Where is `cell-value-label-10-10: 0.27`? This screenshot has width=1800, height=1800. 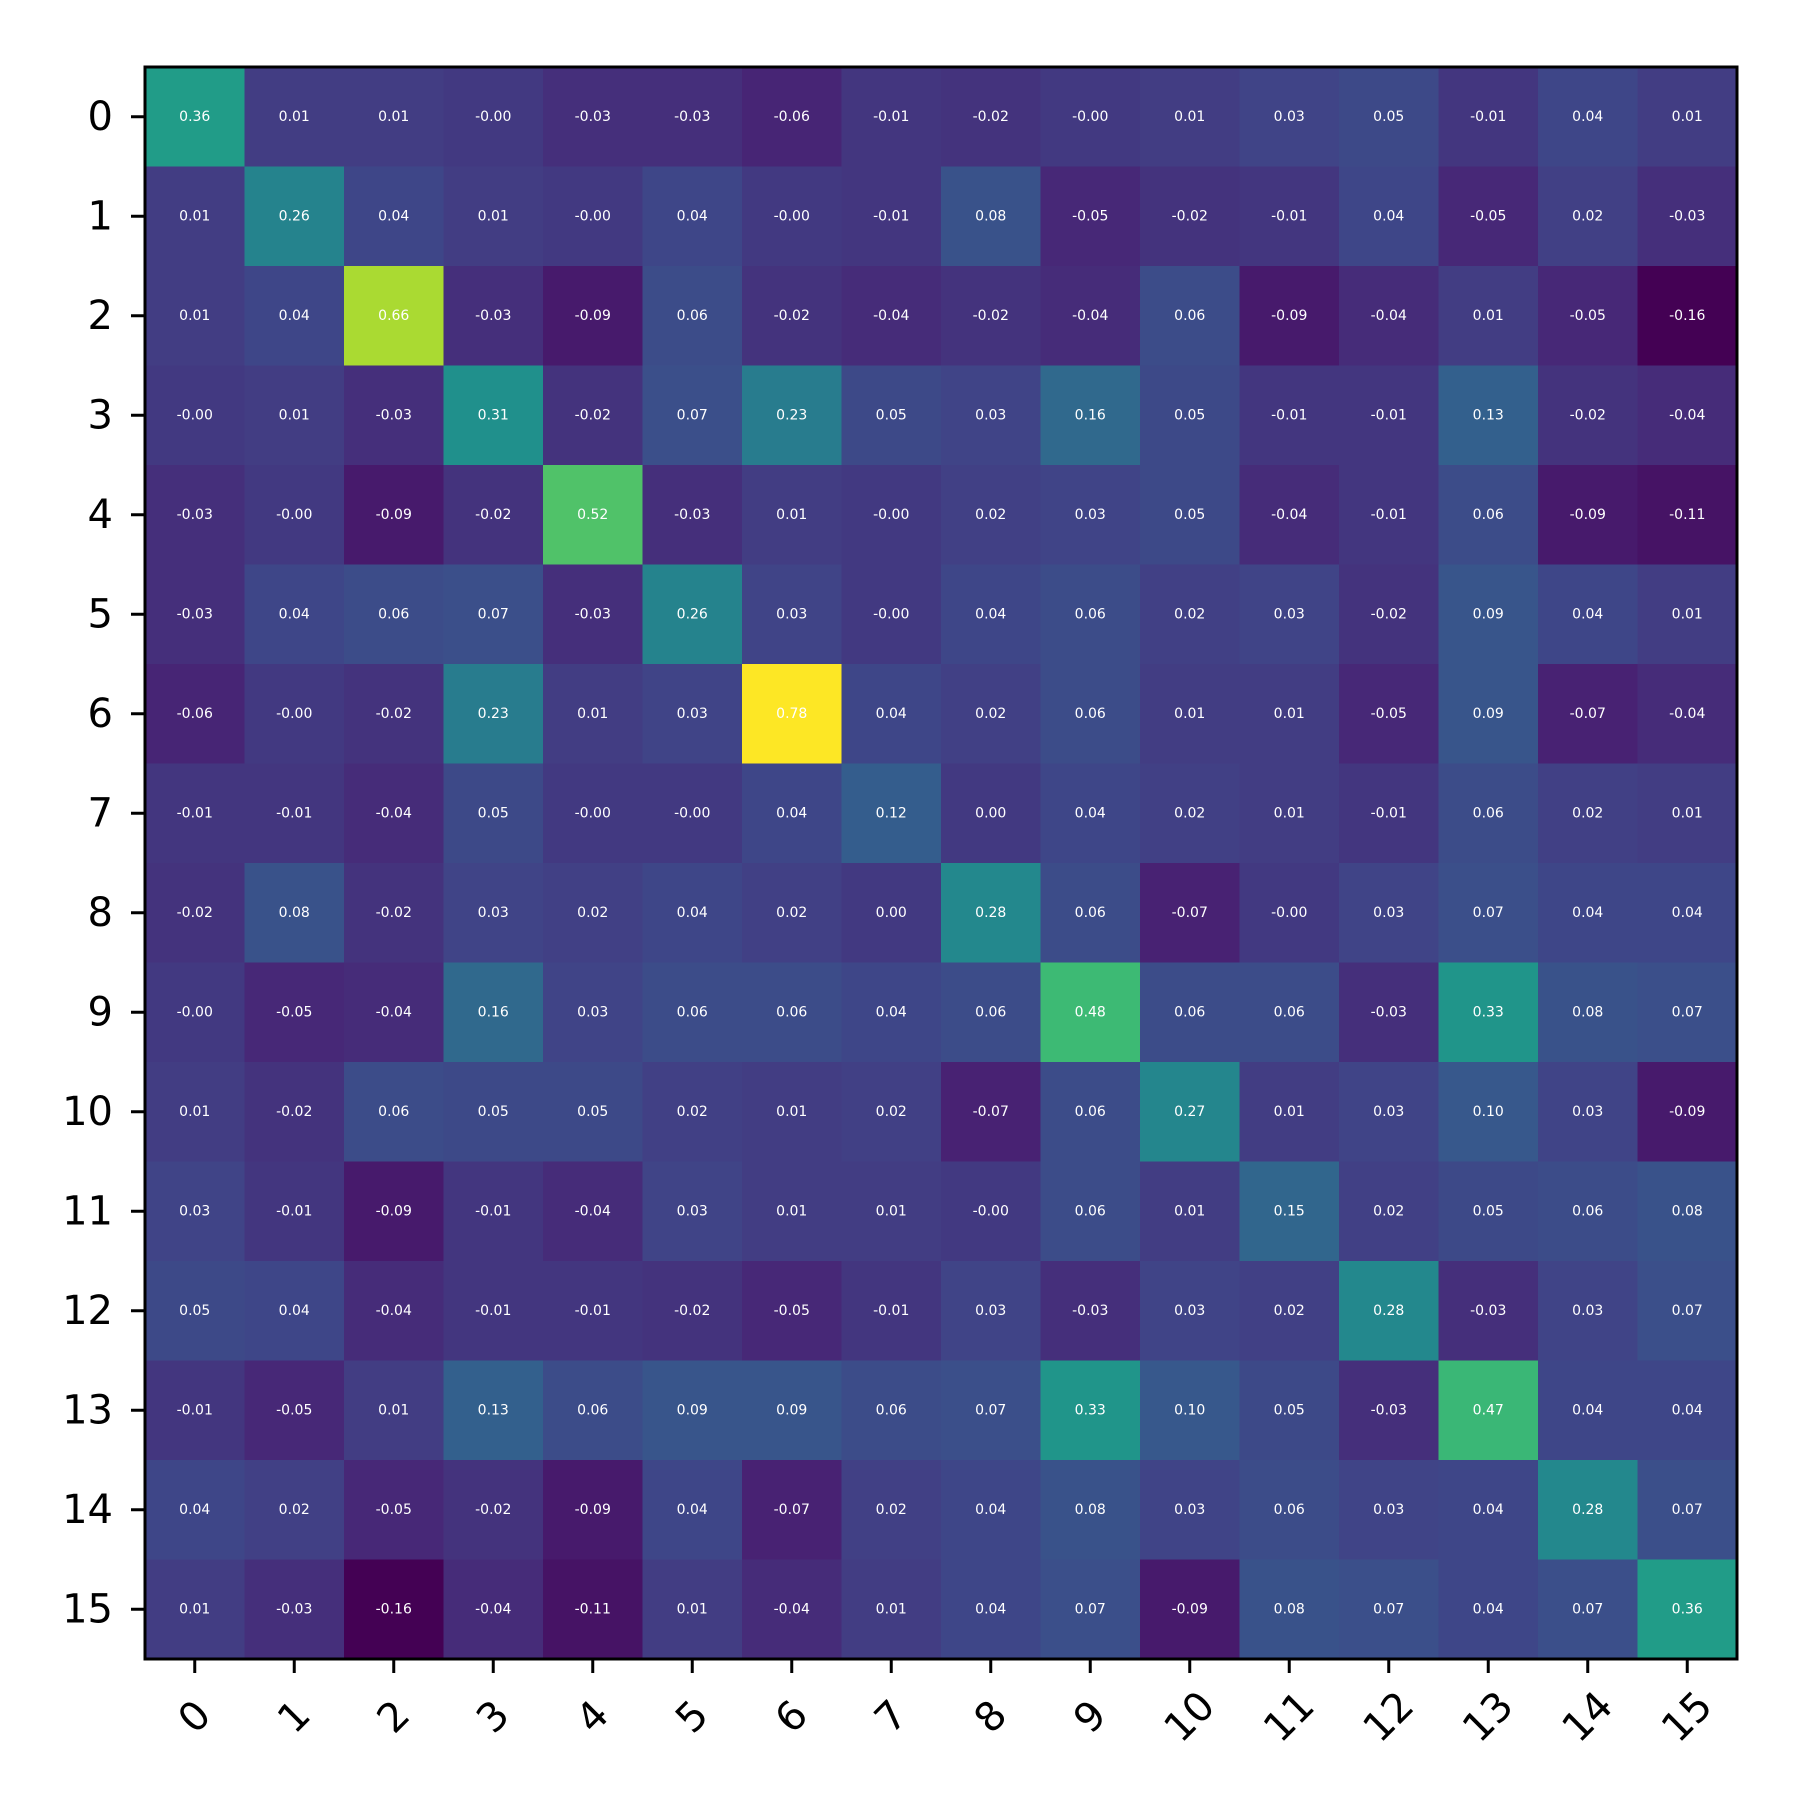 cell-value-label-10-10: 0.27 is located at coordinates (1189, 1112).